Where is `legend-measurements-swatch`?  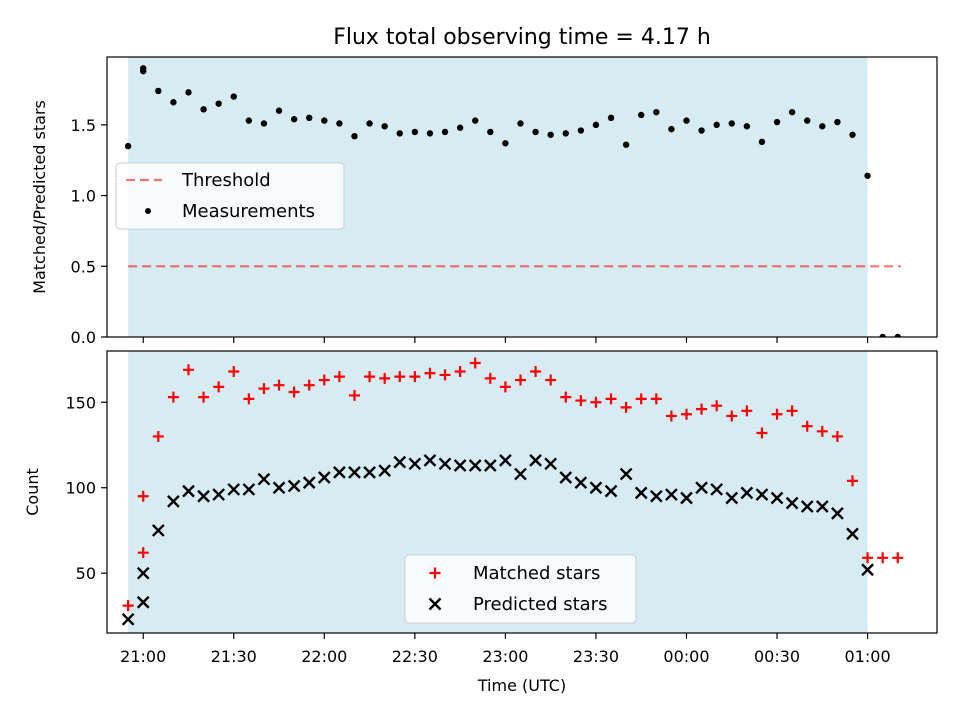 legend-measurements-swatch is located at coordinates (148, 211).